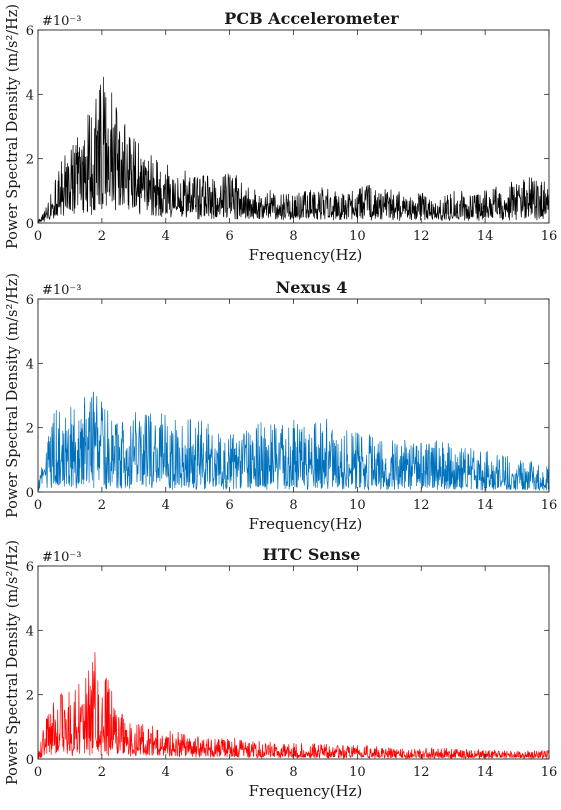 Image resolution: width=561 pixels, height=810 pixels. I want to click on chart-title: PCB Accelerometer, so click(311, 18).